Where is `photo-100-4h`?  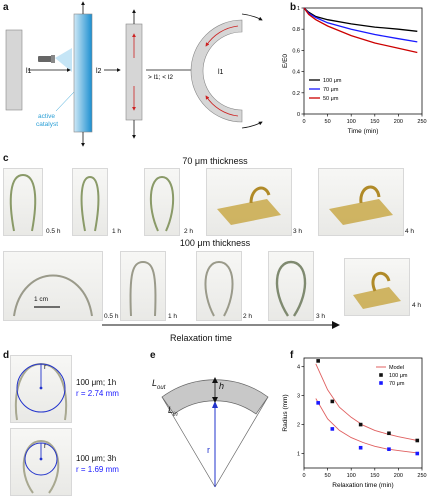
photo-100-4h is located at coordinates (377, 287).